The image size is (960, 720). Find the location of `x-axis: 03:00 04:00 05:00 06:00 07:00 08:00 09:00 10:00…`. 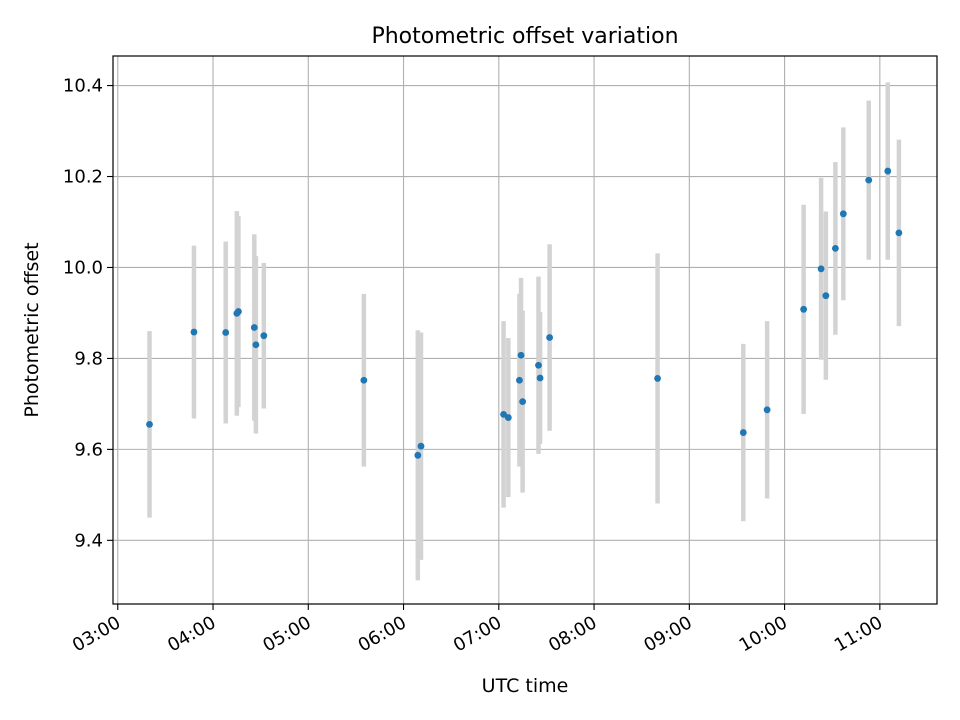

x-axis: 03:00 04:00 05:00 06:00 07:00 08:00 09:00 10:00… is located at coordinates (477, 630).